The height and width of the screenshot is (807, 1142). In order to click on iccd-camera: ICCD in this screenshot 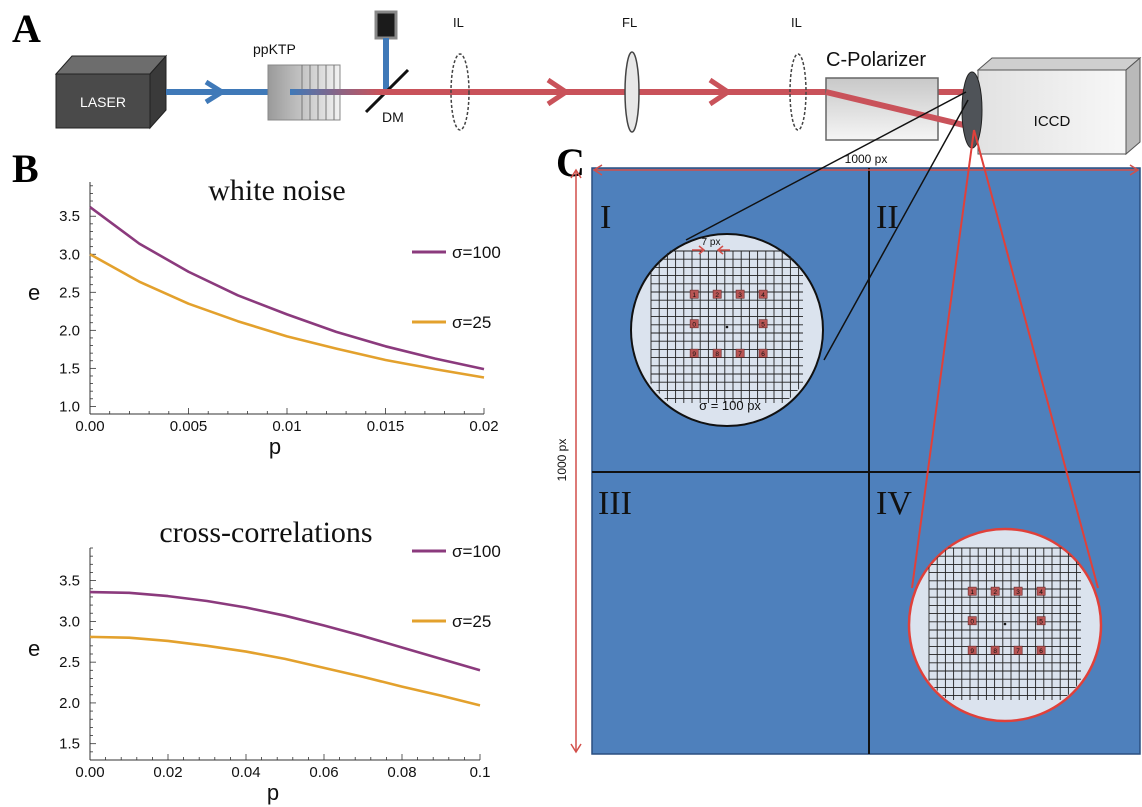, I will do `click(1051, 106)`.